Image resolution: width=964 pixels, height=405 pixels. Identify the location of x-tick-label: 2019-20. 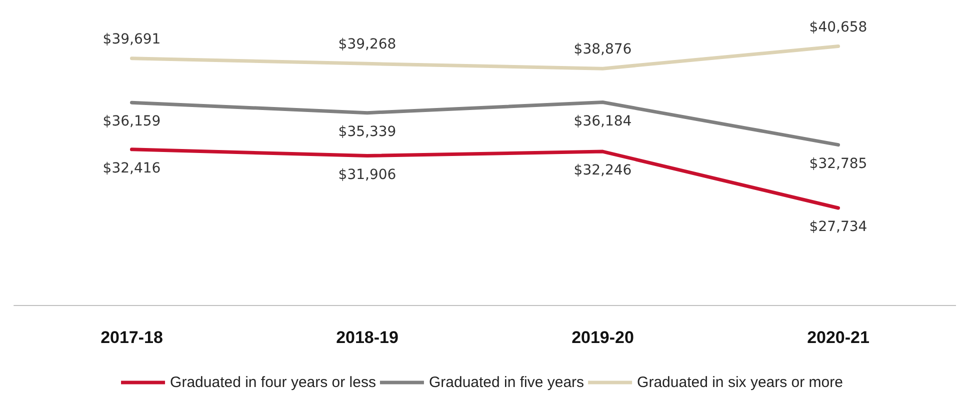
(603, 337).